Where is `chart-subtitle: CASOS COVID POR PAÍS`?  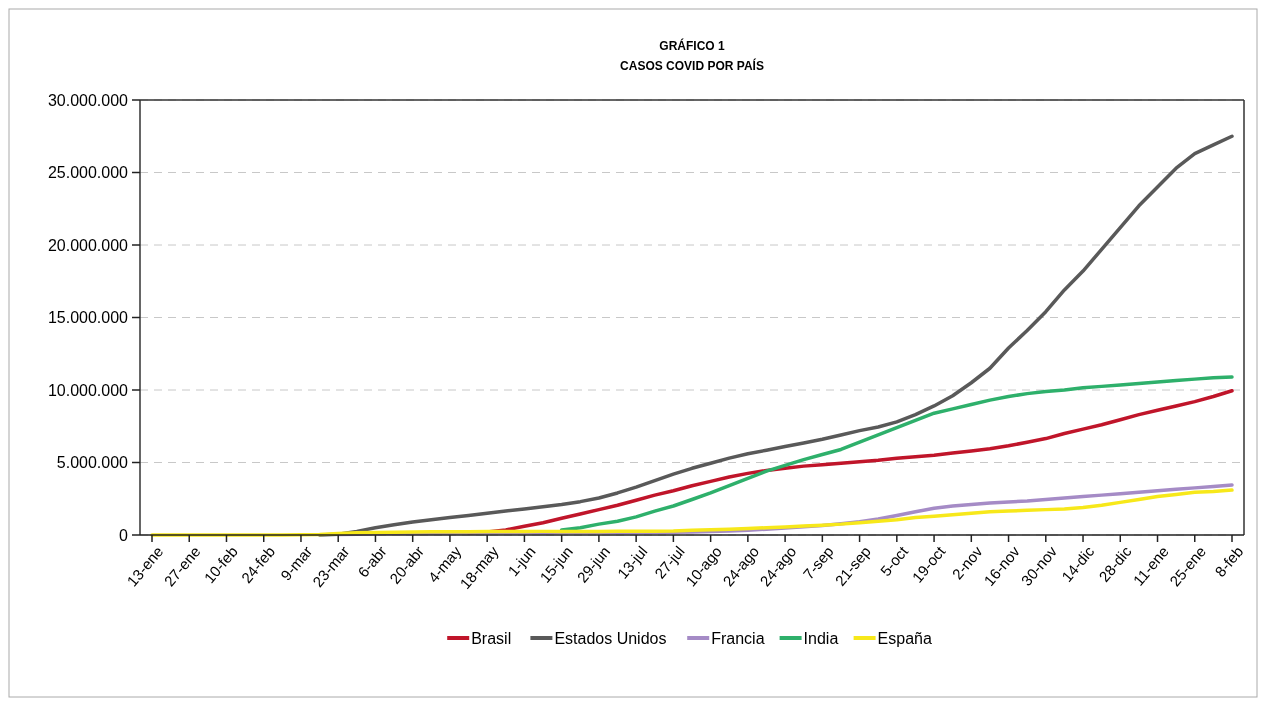 chart-subtitle: CASOS COVID POR PAÍS is located at coordinates (692, 65).